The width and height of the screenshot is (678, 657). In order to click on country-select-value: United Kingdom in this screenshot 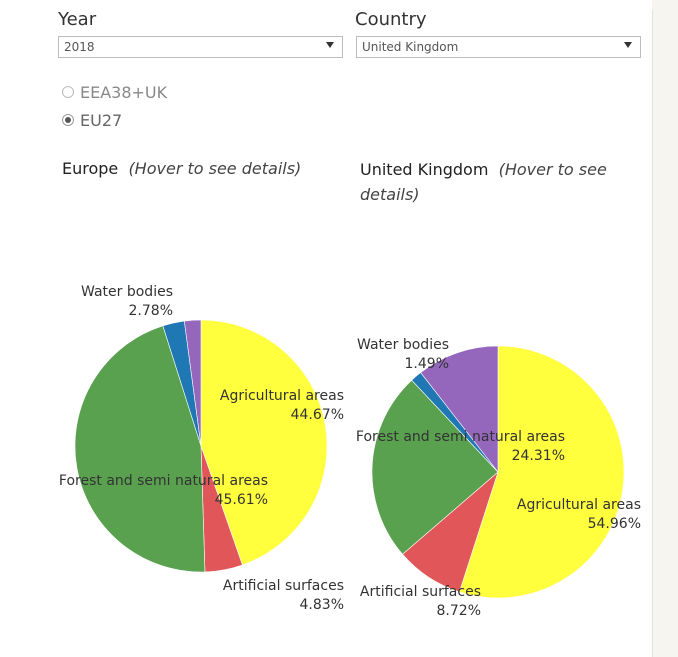, I will do `click(410, 47)`.